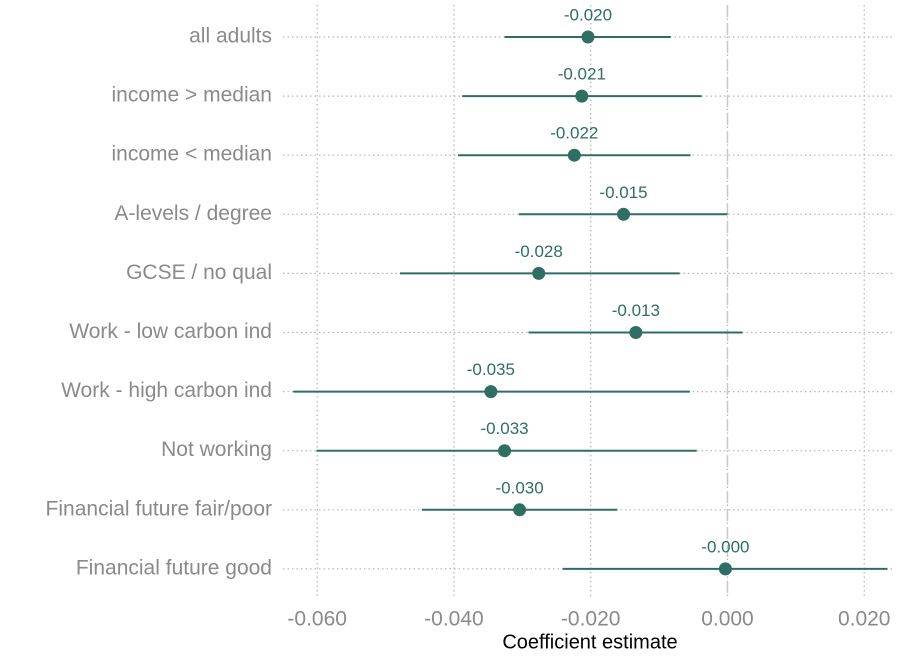  What do you see at coordinates (491, 369) in the screenshot?
I see `value-label: -0.035` at bounding box center [491, 369].